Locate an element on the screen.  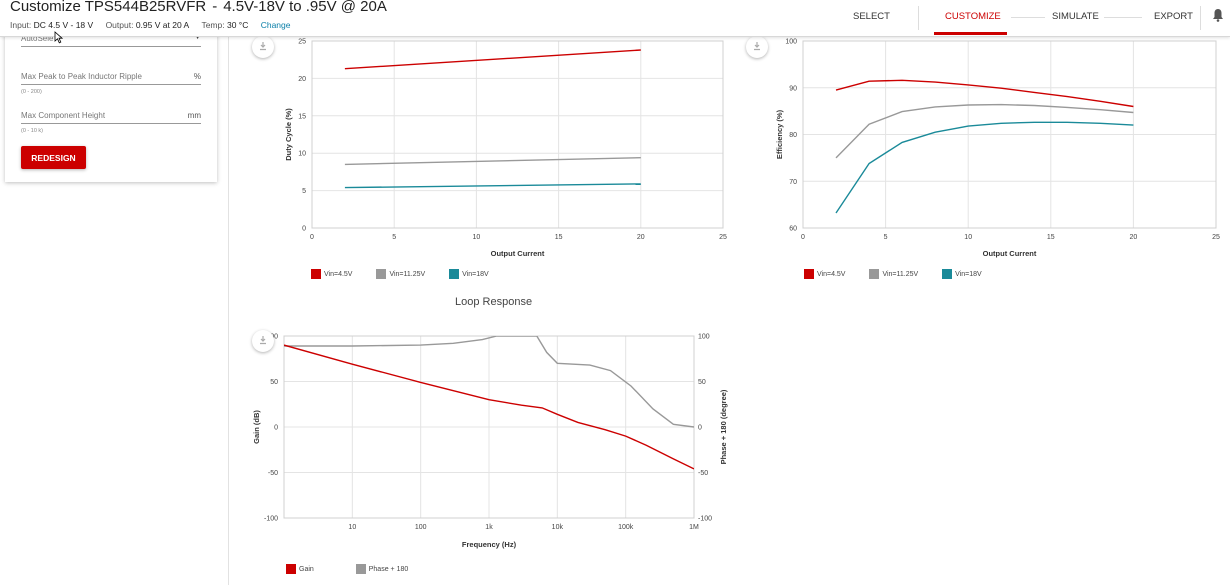
output-label: Output: is located at coordinates (119, 25).